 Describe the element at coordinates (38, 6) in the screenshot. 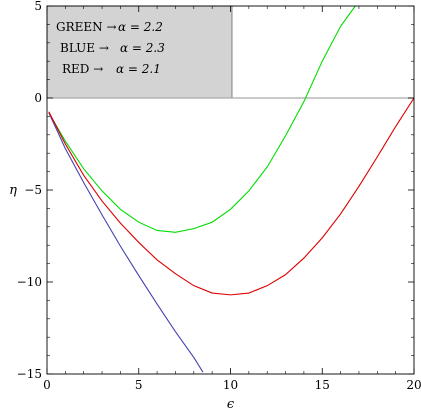

I see `y-tick-label: 5` at that location.